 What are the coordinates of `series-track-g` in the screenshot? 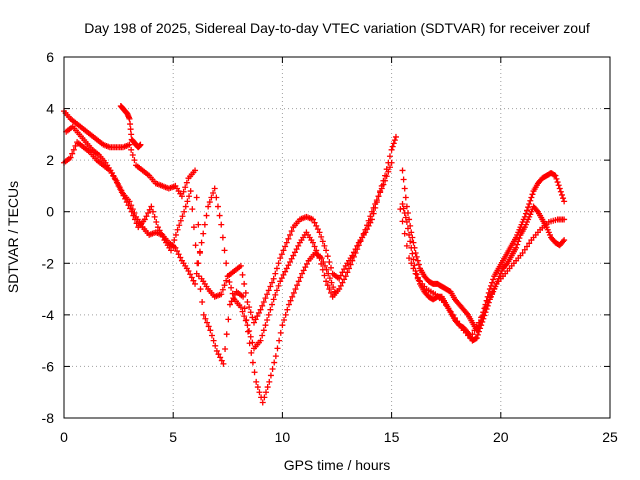 It's located at (130, 126).